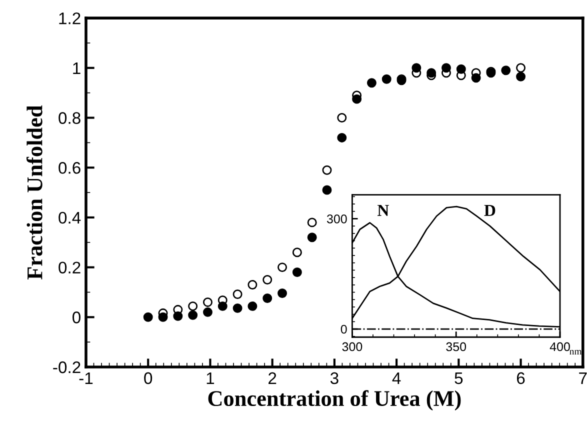  Describe the element at coordinates (383, 210) in the screenshot. I see `series-label: N` at that location.